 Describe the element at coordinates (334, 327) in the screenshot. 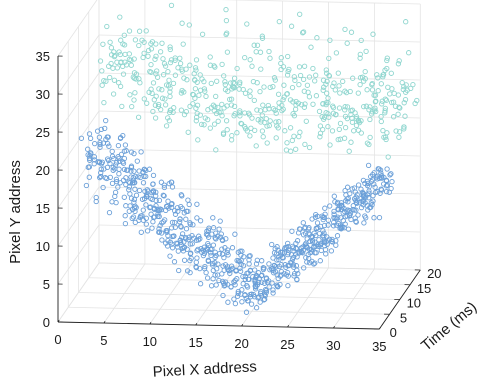

I see `x-tick-mark` at that location.